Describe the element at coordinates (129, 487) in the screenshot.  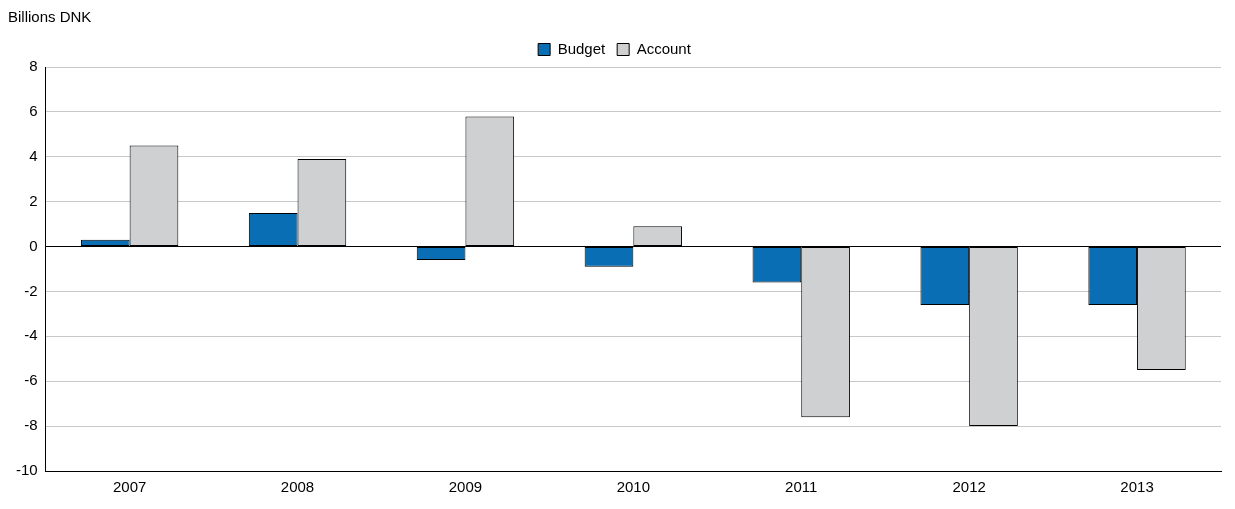
I see `x-tick-label: 2007` at that location.